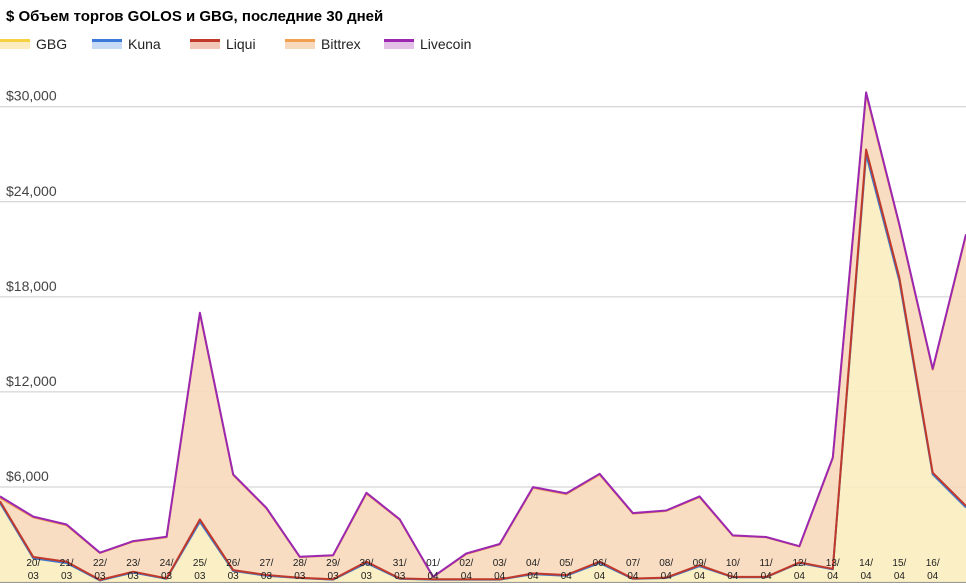 This screenshot has width=966, height=585. I want to click on legend-label: Kuna, so click(144, 44).